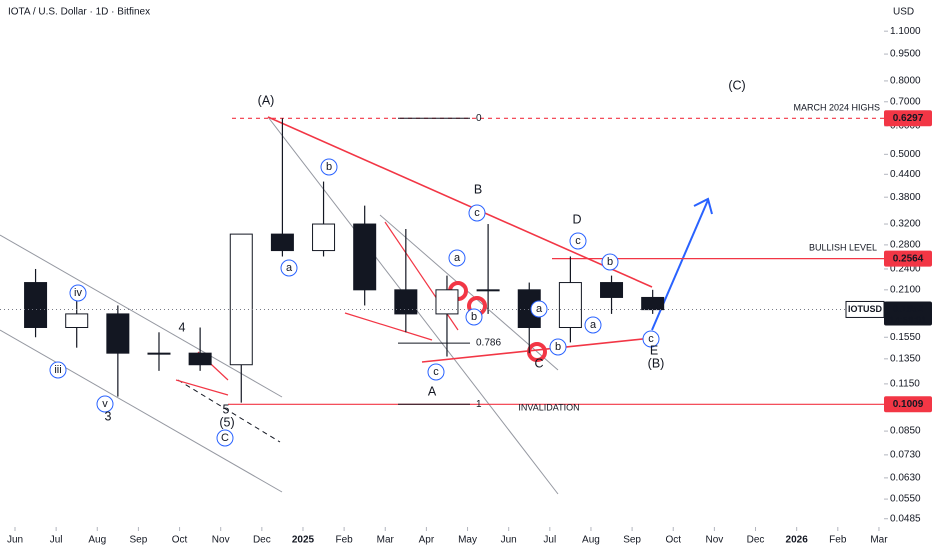 Image resolution: width=932 pixels, height=550 pixels. Describe the element at coordinates (432, 391) in the screenshot. I see `wave-label: A` at that location.